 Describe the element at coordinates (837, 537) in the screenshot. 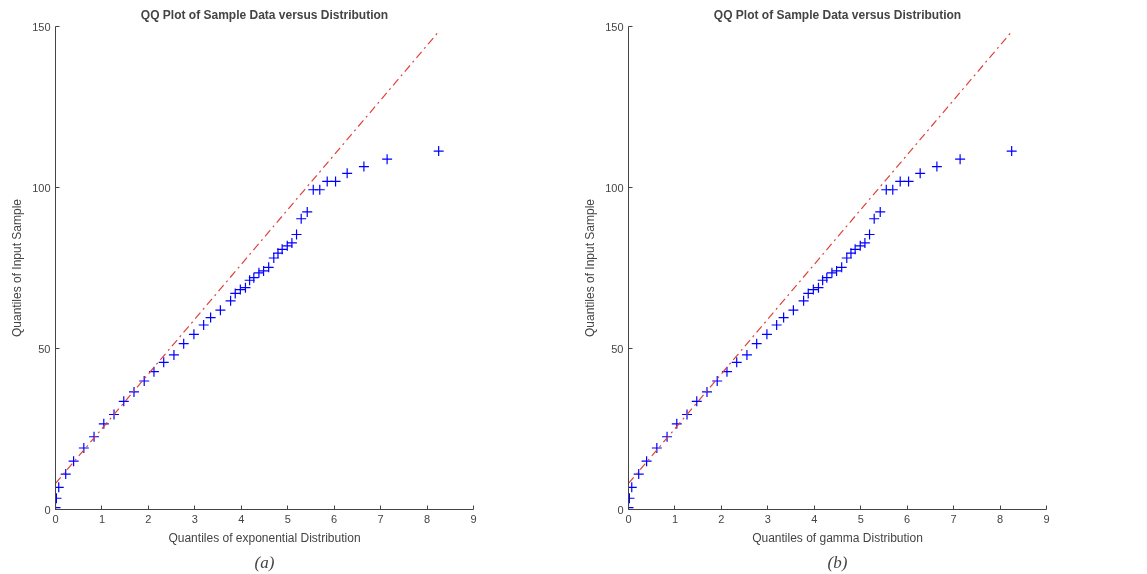

I see `x-axis-title: Quantiles of gamma Distribution` at that location.